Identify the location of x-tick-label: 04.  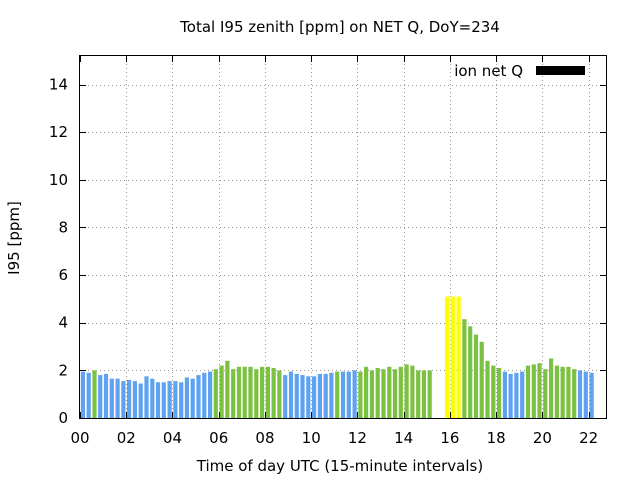
(172, 438).